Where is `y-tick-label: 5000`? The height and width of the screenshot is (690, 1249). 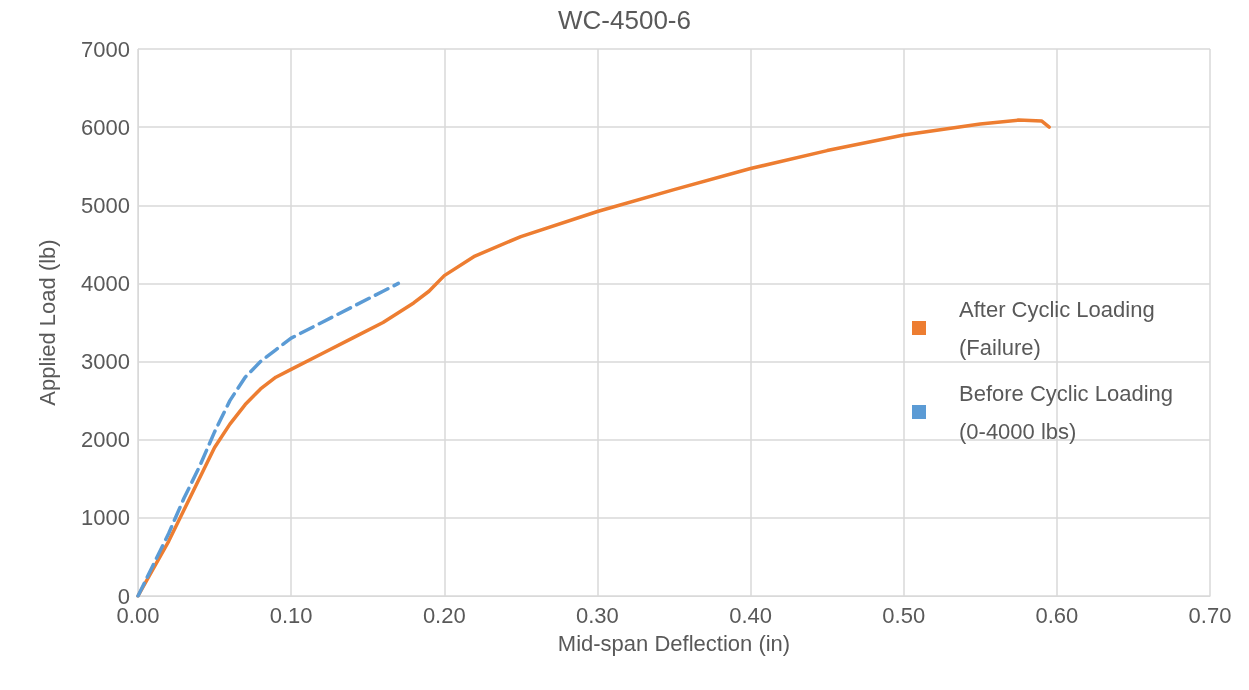 y-tick-label: 5000 is located at coordinates (105, 205).